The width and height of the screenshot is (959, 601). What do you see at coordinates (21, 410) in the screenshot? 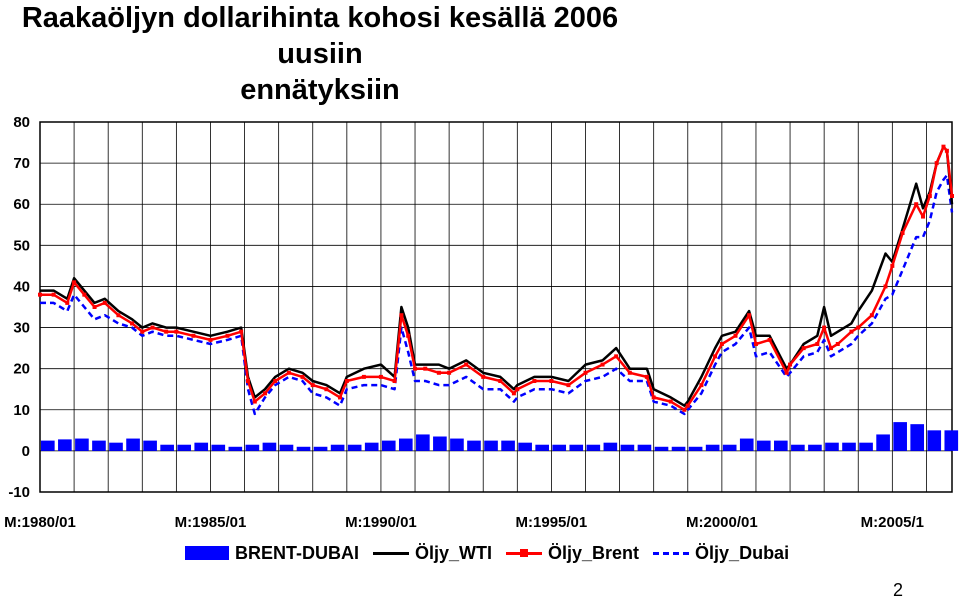
I see `y-tick-label: 10` at bounding box center [21, 410].